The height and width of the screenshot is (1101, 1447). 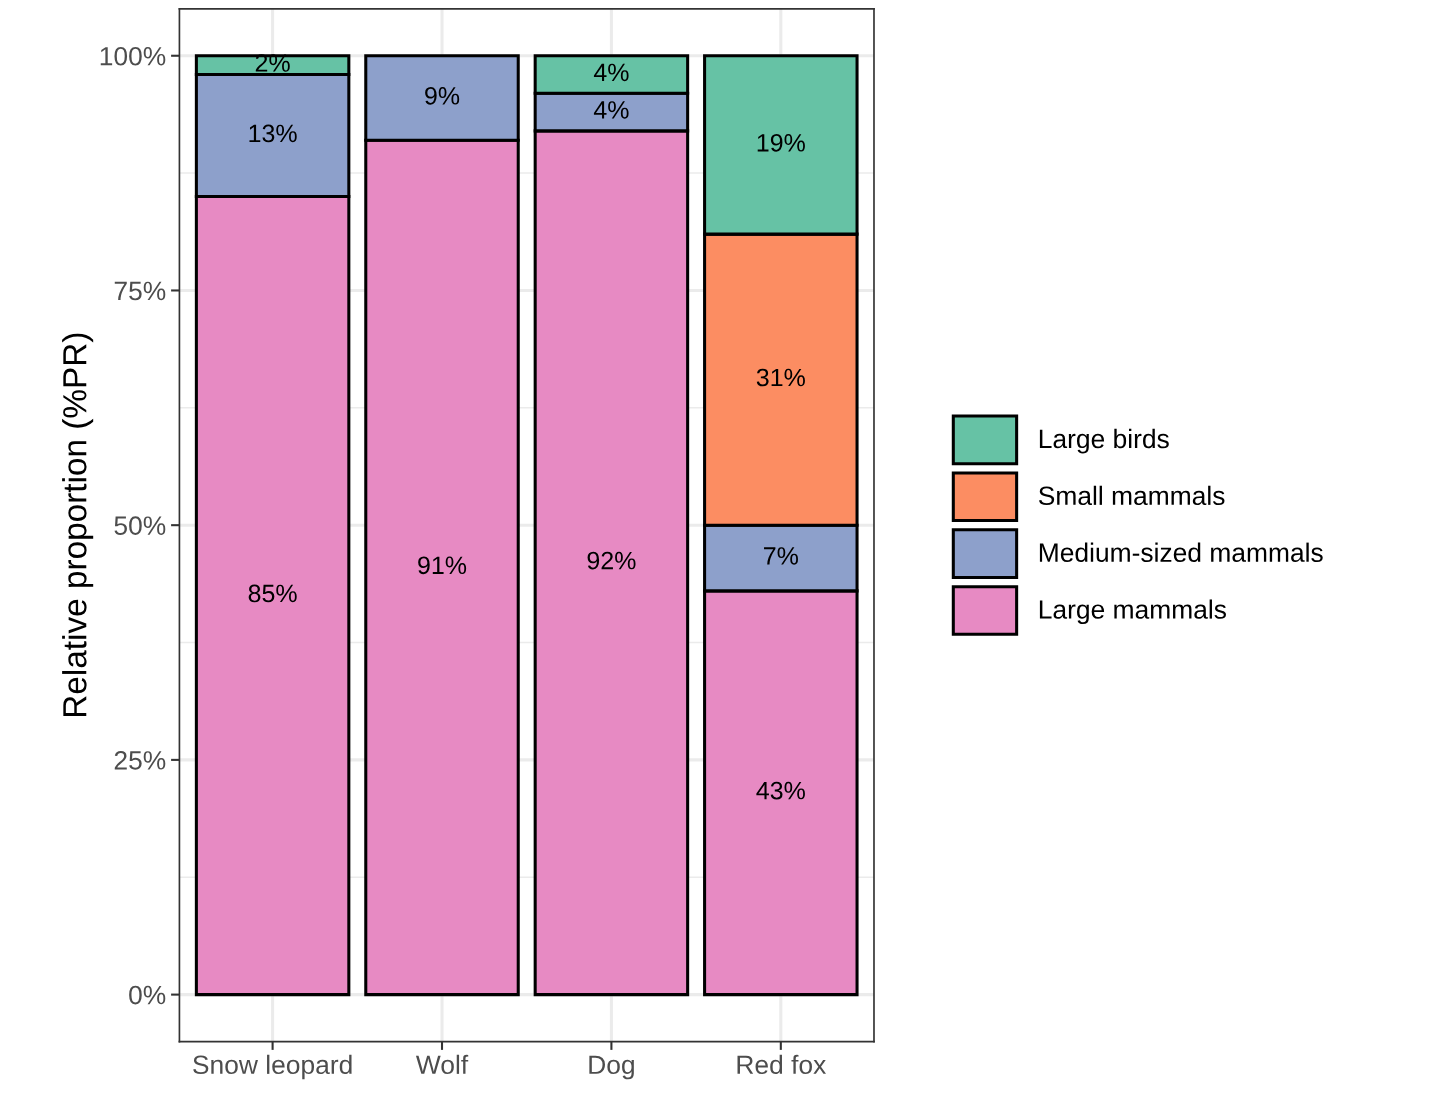 I want to click on legend-label: Medium-sized mammals, so click(x=1181, y=552).